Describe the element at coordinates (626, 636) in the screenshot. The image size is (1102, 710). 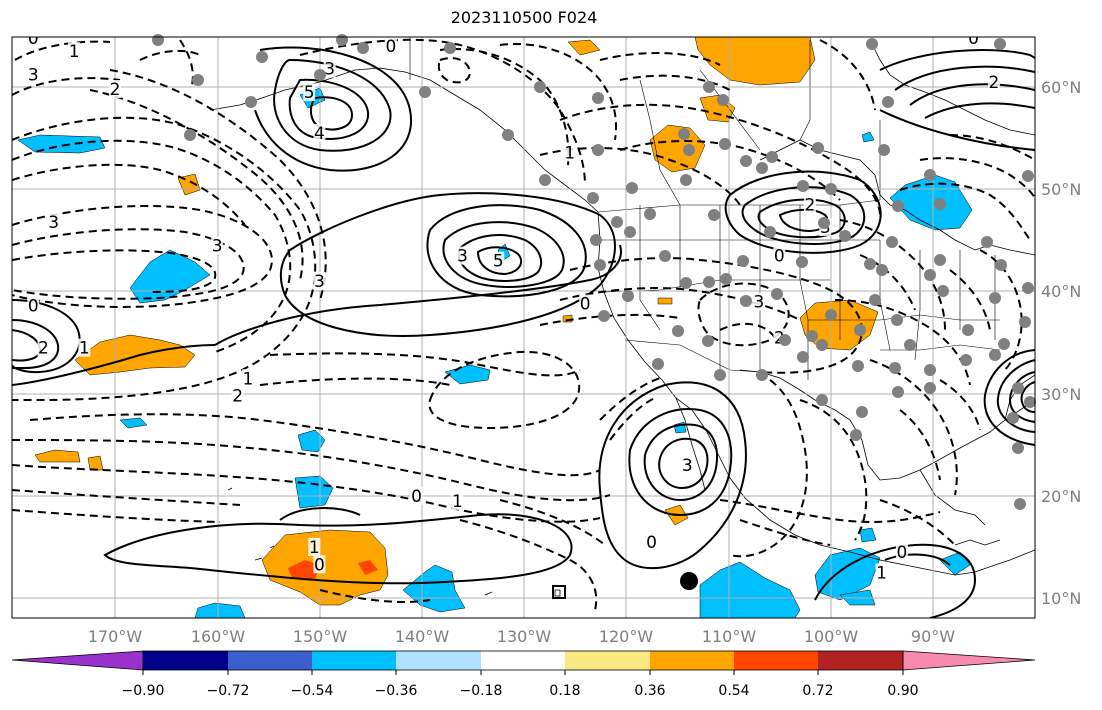
I see `longitude-label: 120°W` at that location.